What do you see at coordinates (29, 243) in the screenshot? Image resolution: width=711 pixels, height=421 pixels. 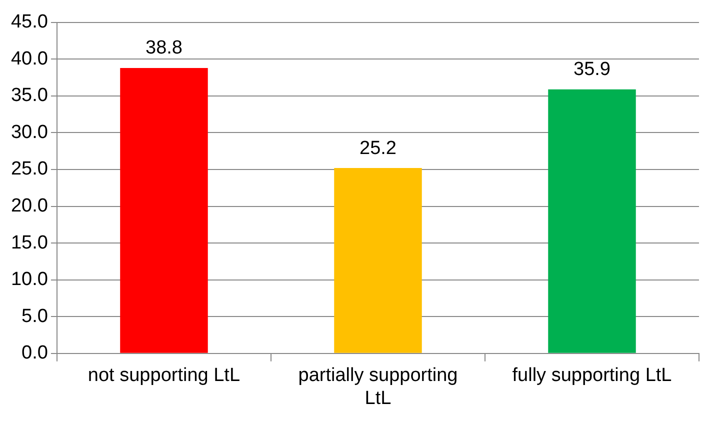 I see `y-tick-label: 15.0` at bounding box center [29, 243].